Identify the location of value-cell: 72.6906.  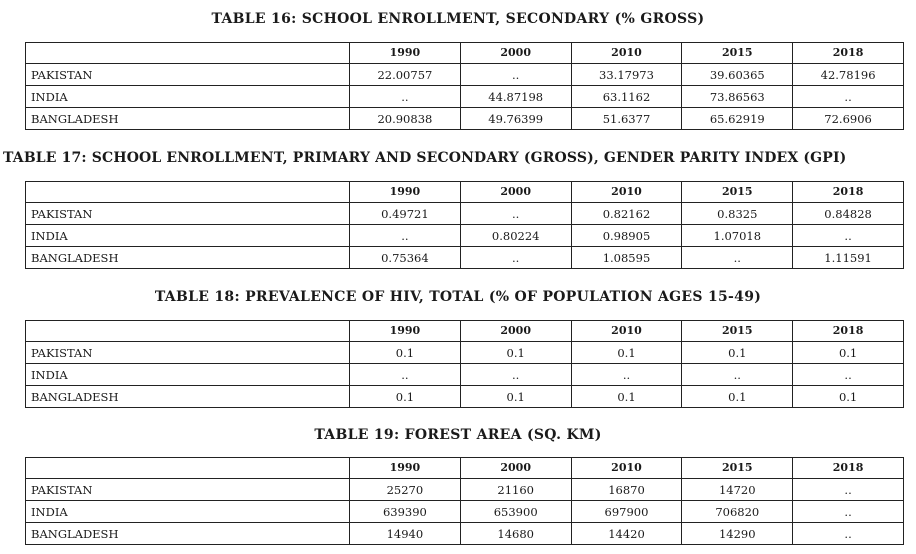
(848, 118).